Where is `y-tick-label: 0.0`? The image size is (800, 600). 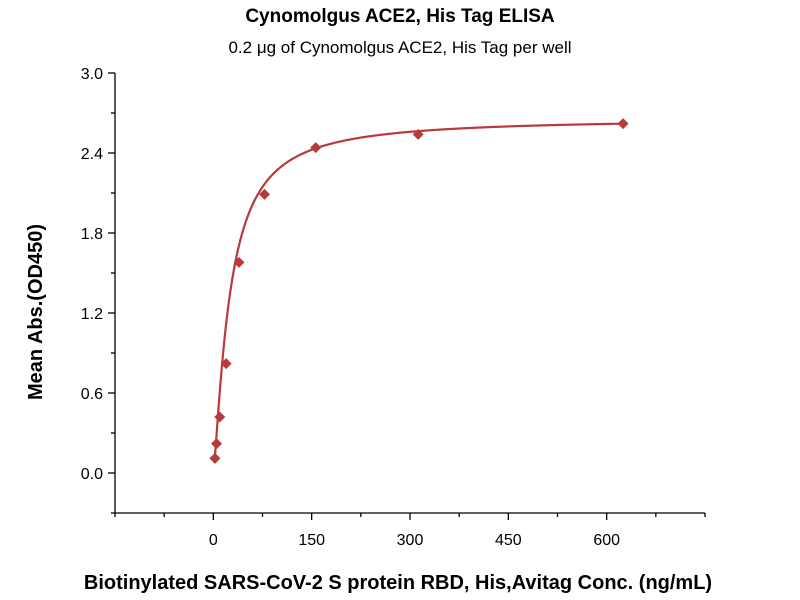 y-tick-label: 0.0 is located at coordinates (92, 474).